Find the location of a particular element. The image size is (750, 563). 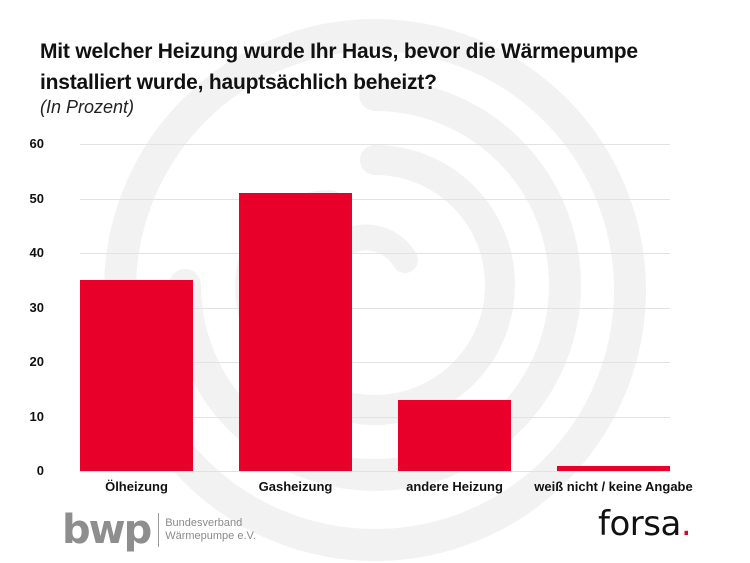

bwp-logo-mark: bwp is located at coordinates (107, 530).